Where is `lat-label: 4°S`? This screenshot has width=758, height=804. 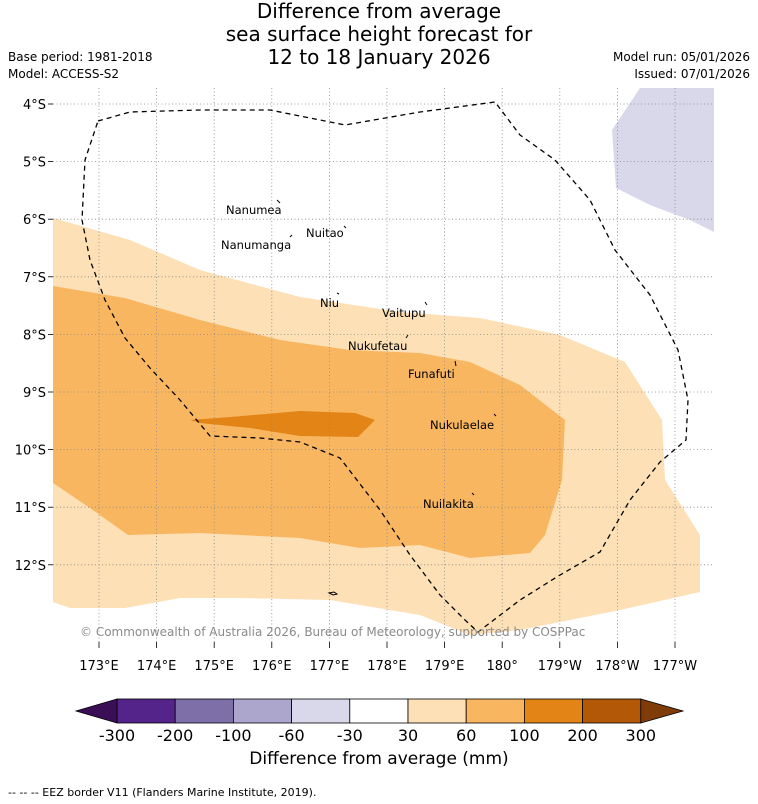 lat-label: 4°S is located at coordinates (34, 105).